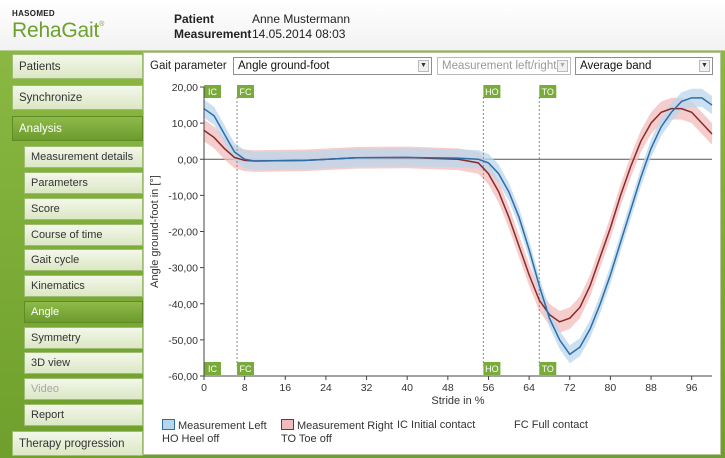 This screenshot has width=725, height=458. I want to click on display-mode-value: Average band, so click(616, 66).